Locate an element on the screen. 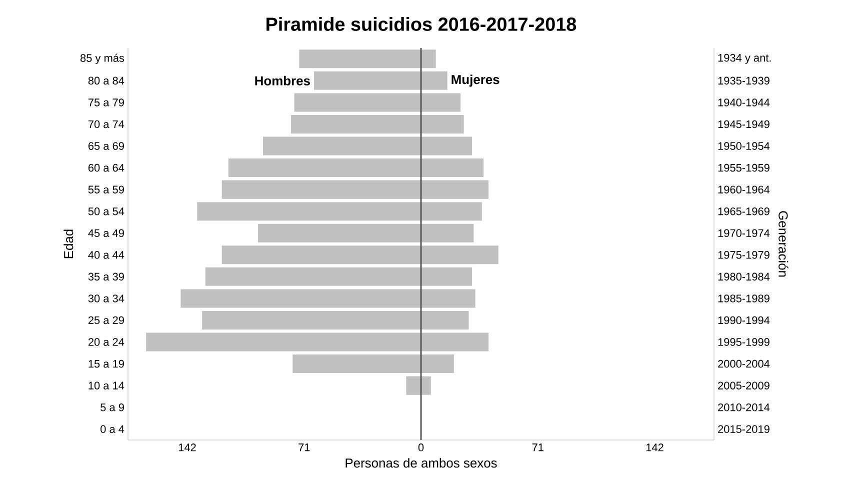 The height and width of the screenshot is (486, 849). y-tick-label: 25 a 29 is located at coordinates (106, 320).